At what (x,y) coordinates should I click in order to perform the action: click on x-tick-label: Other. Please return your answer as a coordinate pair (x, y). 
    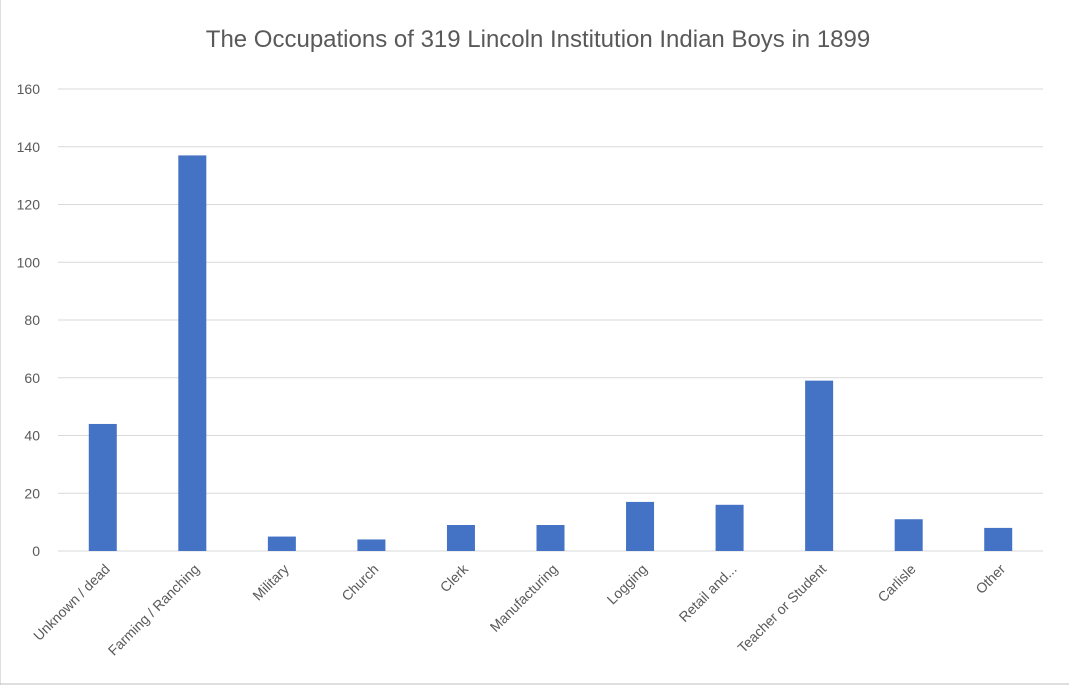
    Looking at the image, I should click on (990, 579).